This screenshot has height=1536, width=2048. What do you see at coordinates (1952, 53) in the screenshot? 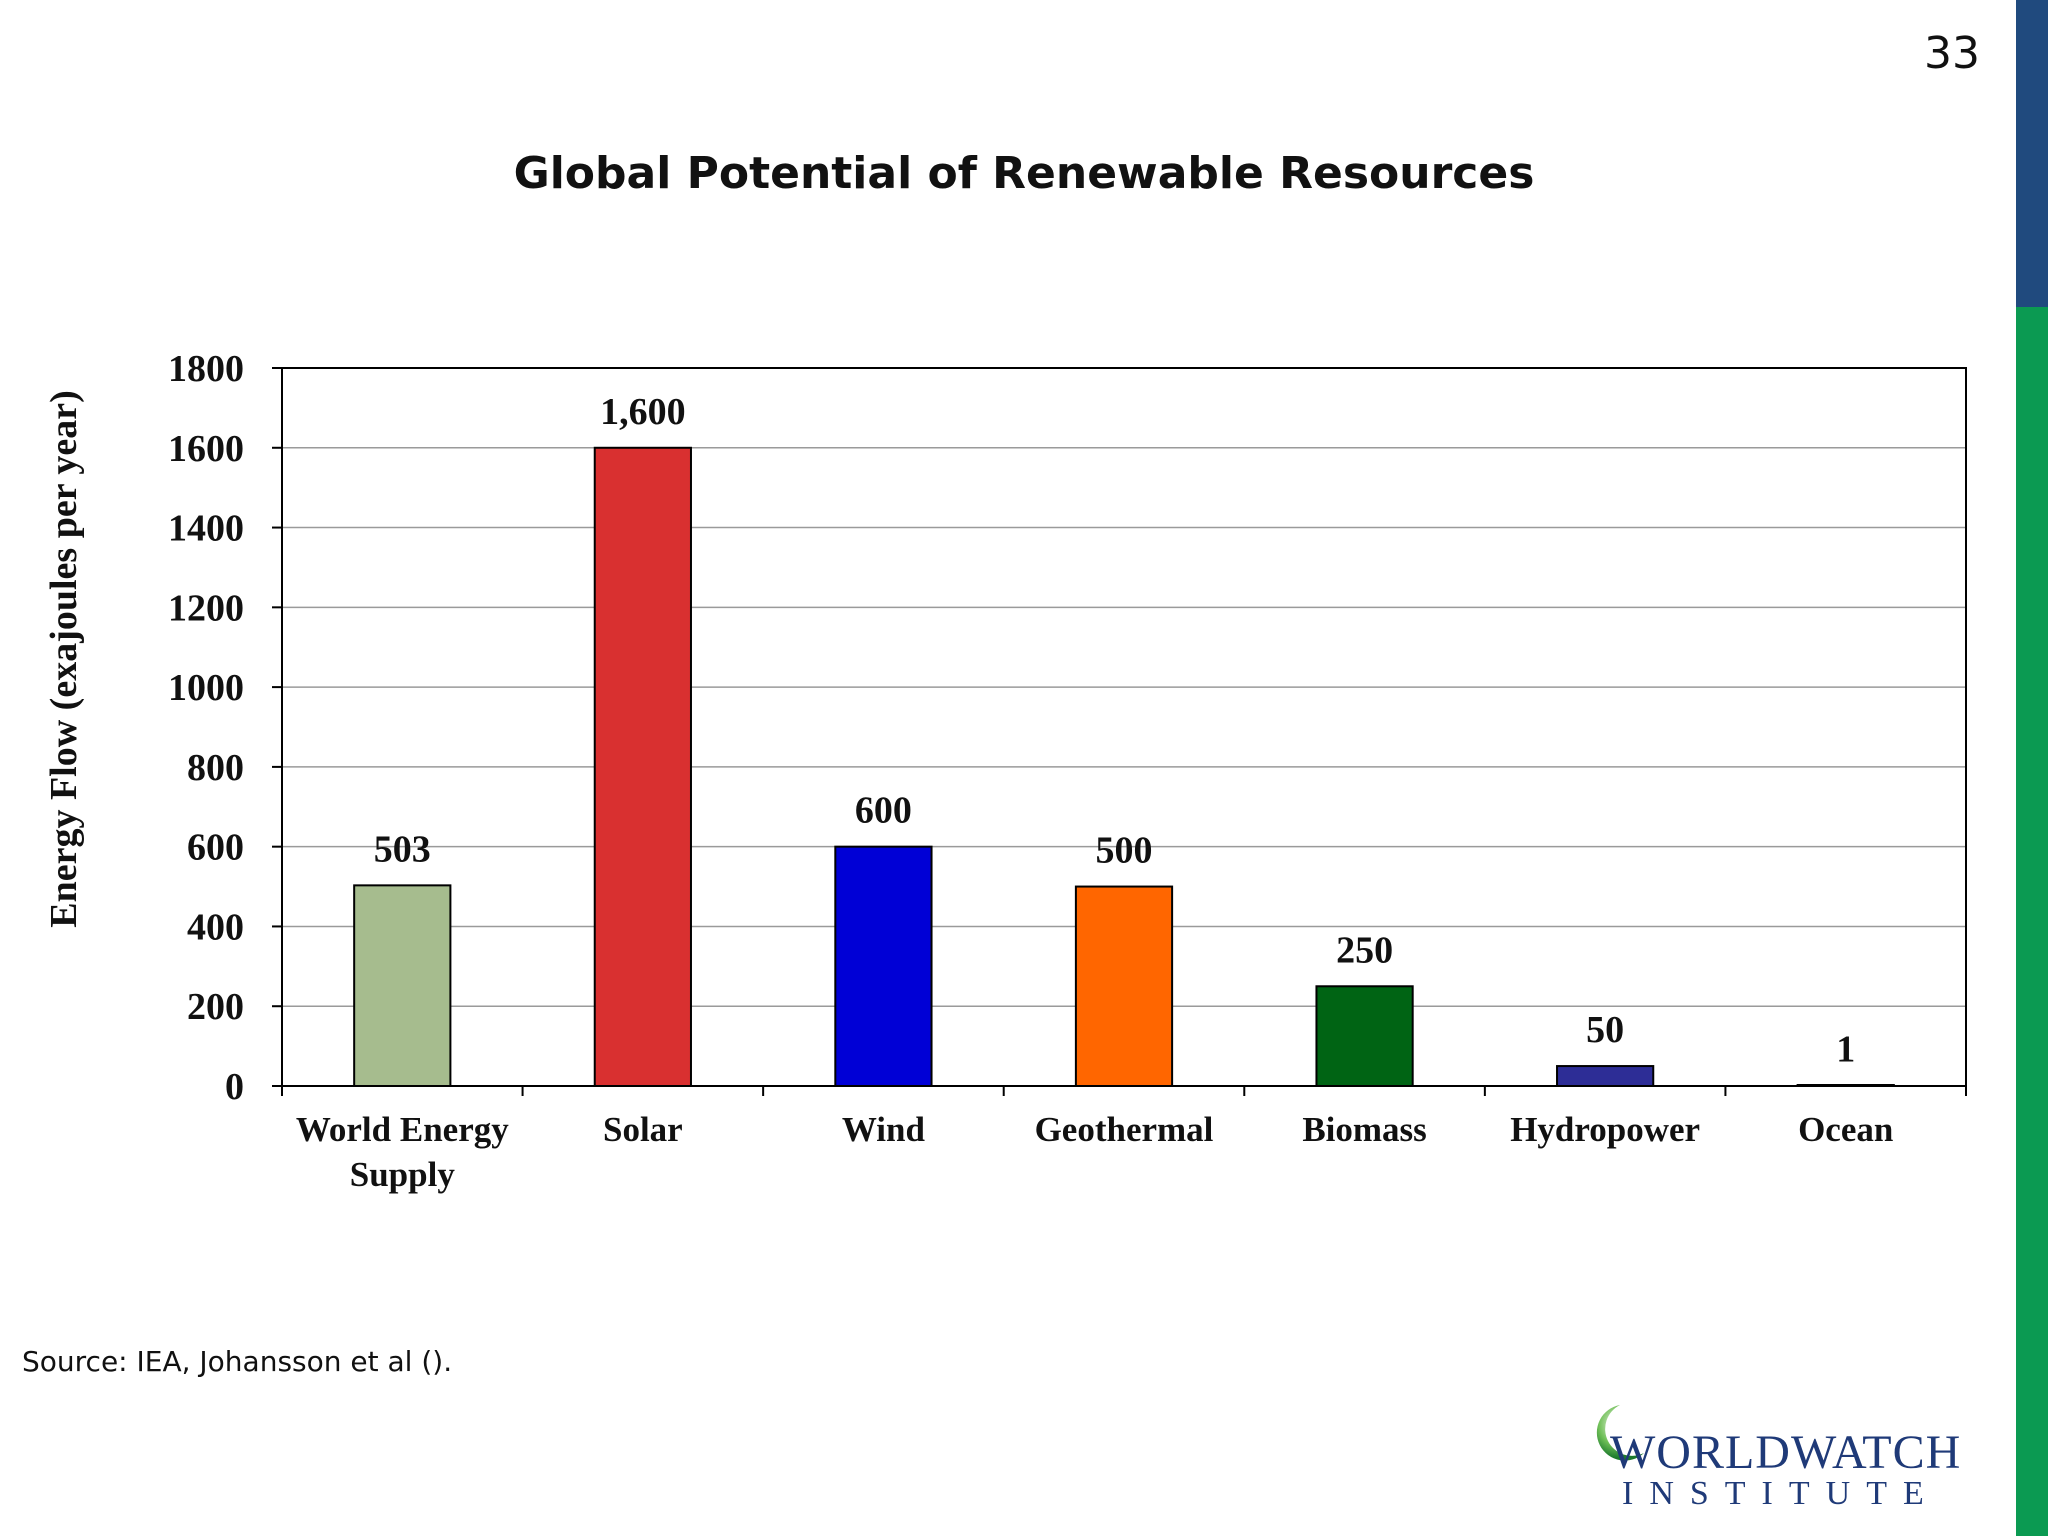
I see `page-number: 33` at bounding box center [1952, 53].